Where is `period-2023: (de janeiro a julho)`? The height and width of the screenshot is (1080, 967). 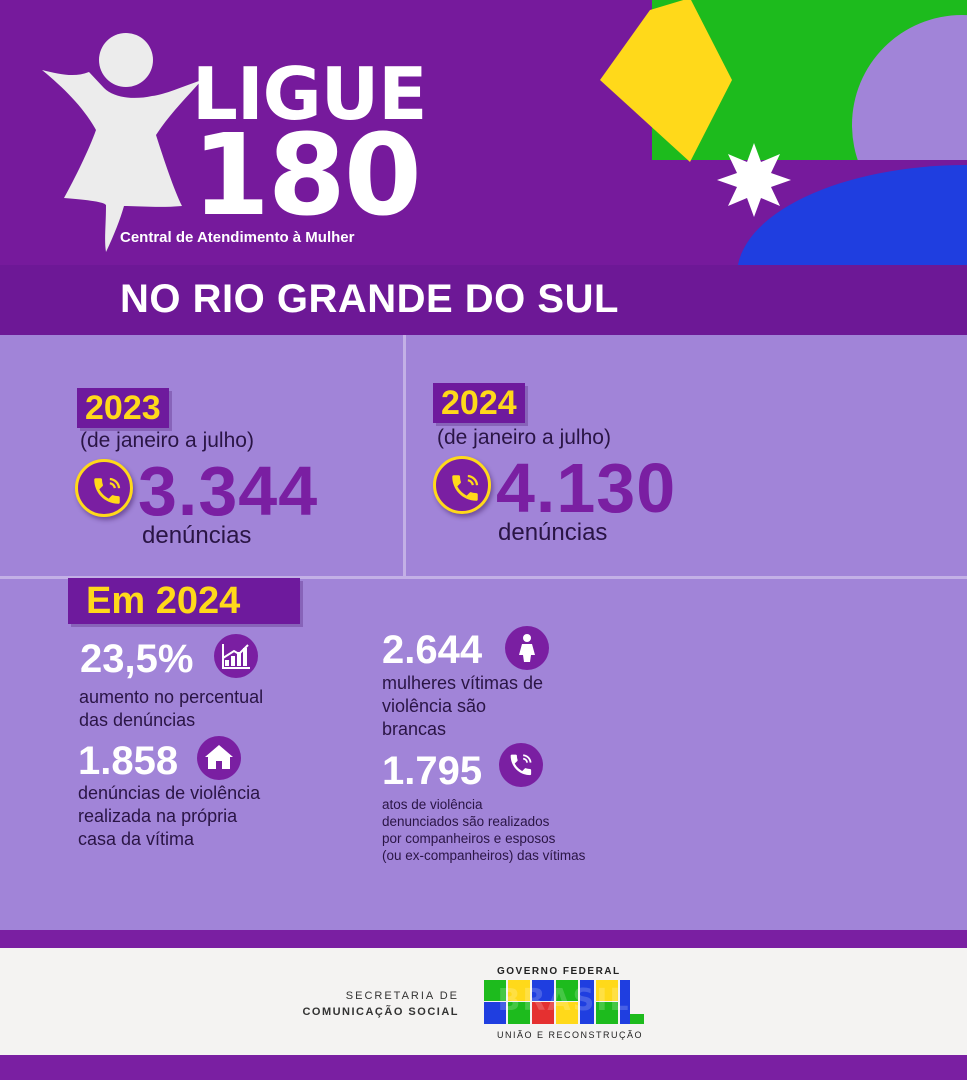
period-2023: (de janeiro a julho) is located at coordinates (167, 440).